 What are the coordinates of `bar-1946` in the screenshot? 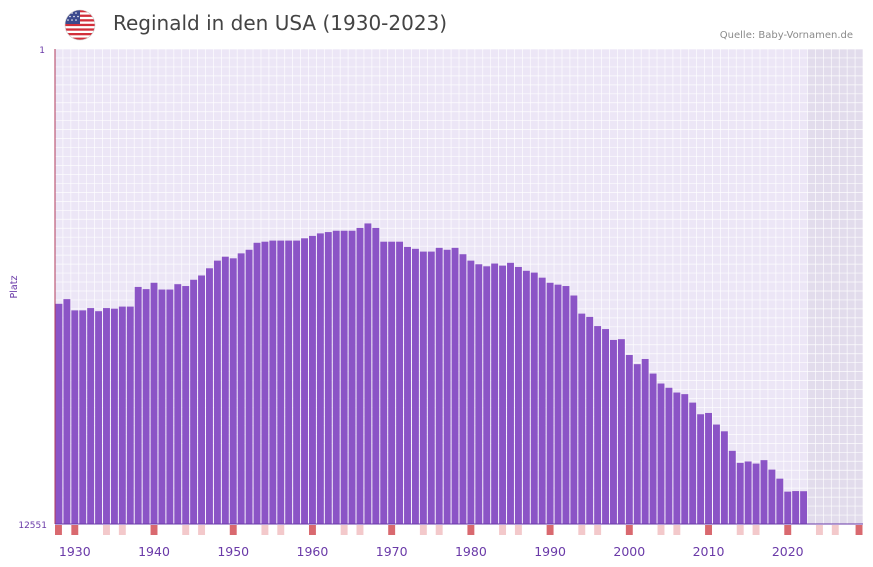 It's located at (202, 399).